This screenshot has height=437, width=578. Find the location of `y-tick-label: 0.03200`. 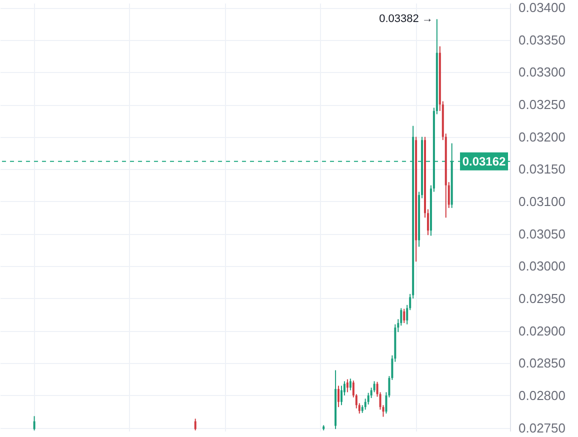

y-tick-label: 0.03200 is located at coordinates (542, 136).